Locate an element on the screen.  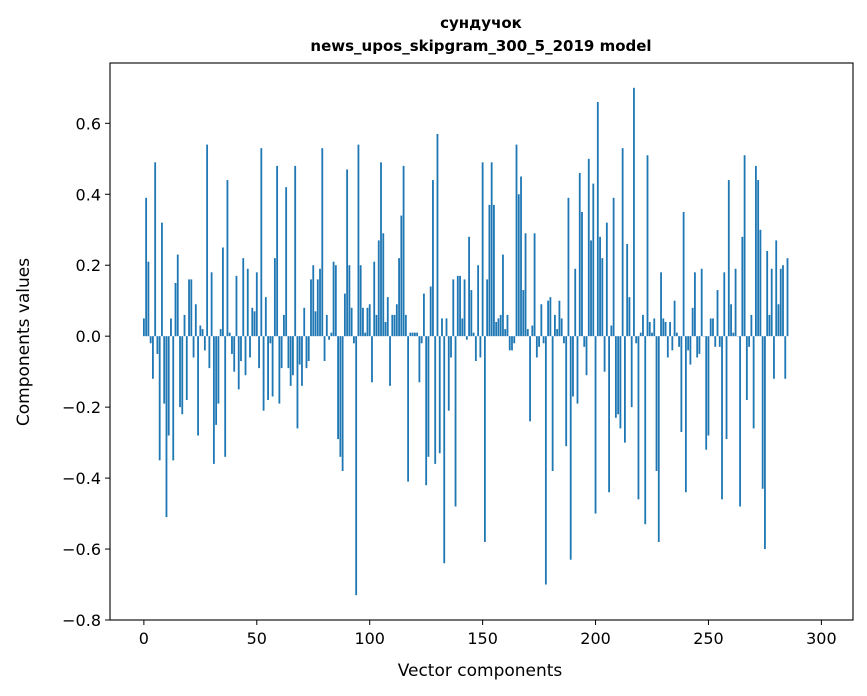
y-axis-label: Components values is located at coordinates (24, 342).